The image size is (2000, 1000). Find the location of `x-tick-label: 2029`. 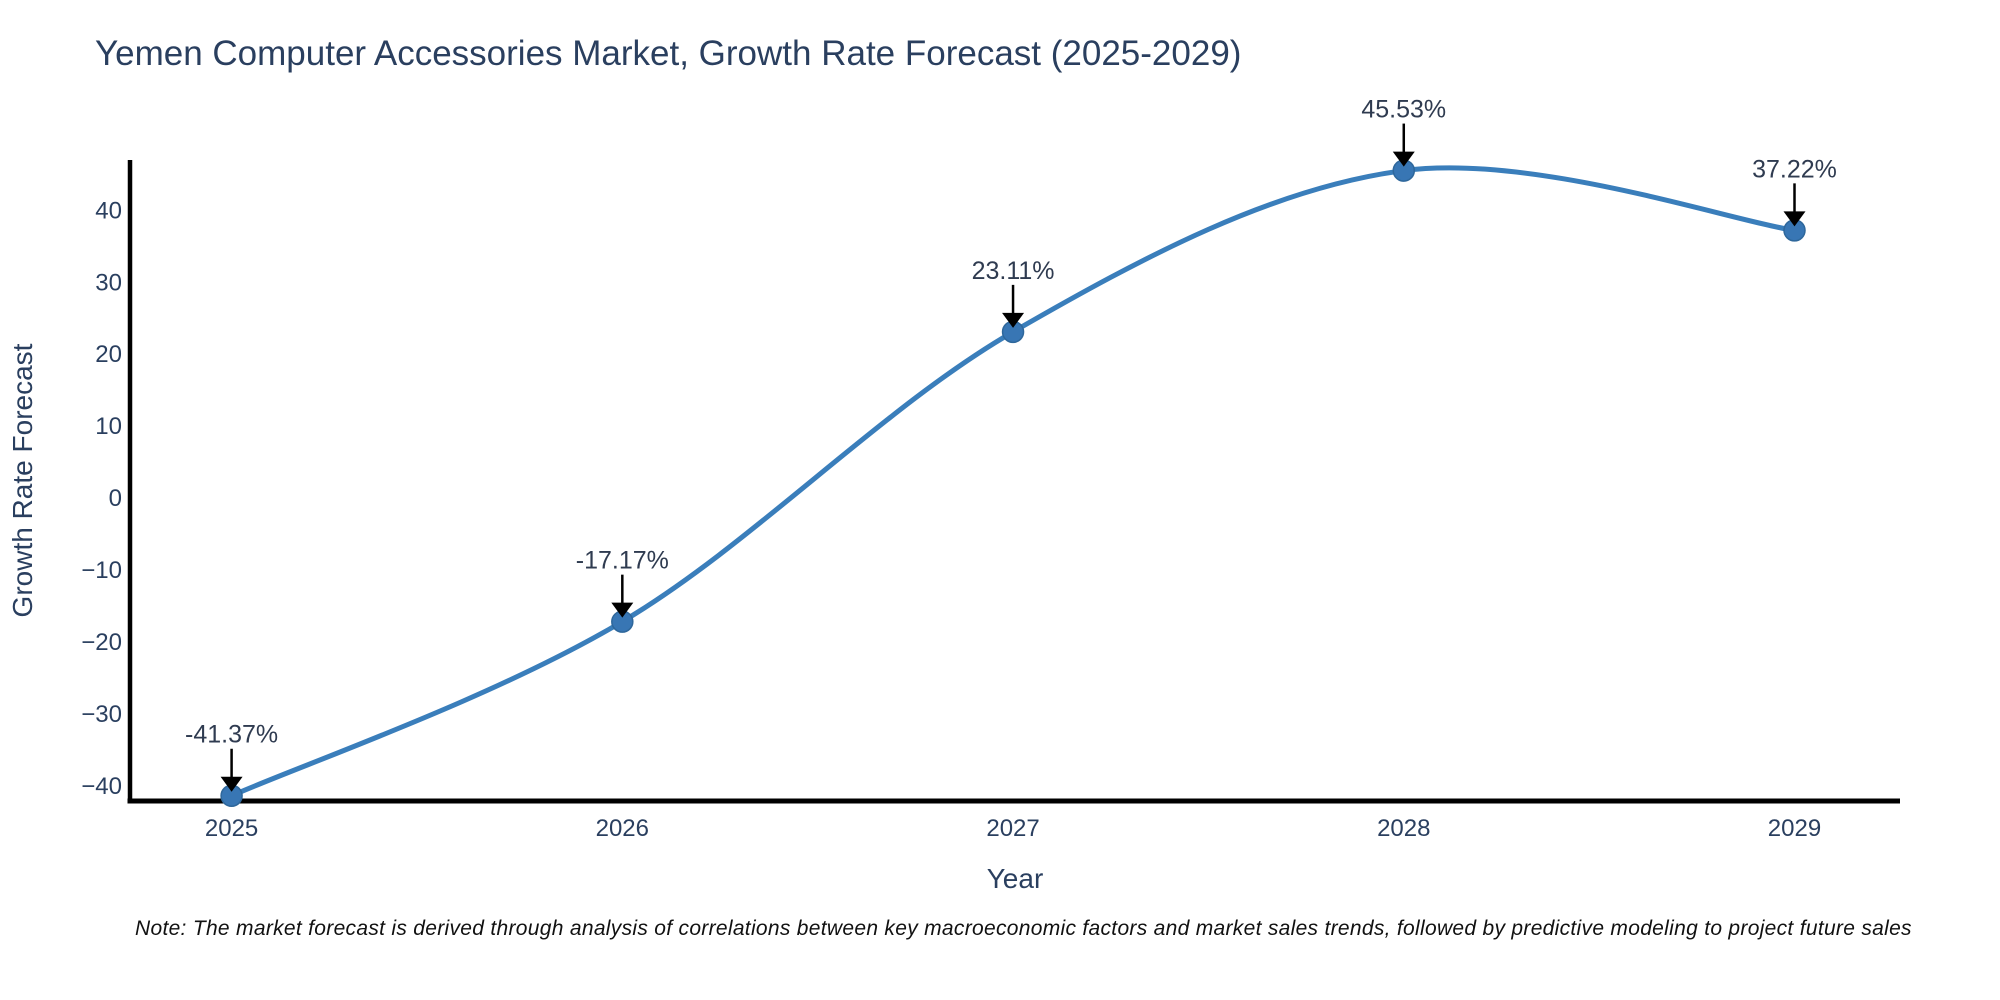

x-tick-label: 2029 is located at coordinates (1794, 828).